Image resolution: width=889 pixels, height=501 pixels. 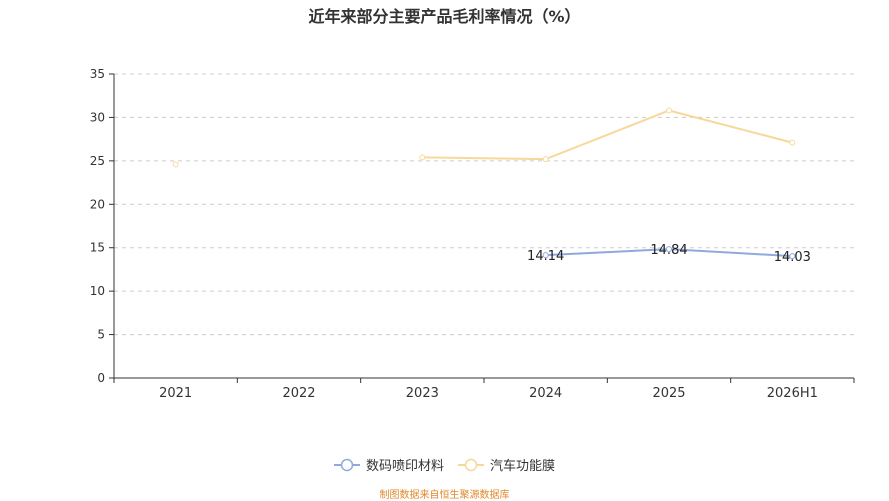 I want to click on chart-title: 近年来部分主要产品毛利率情况（%）, so click(x=444, y=16).